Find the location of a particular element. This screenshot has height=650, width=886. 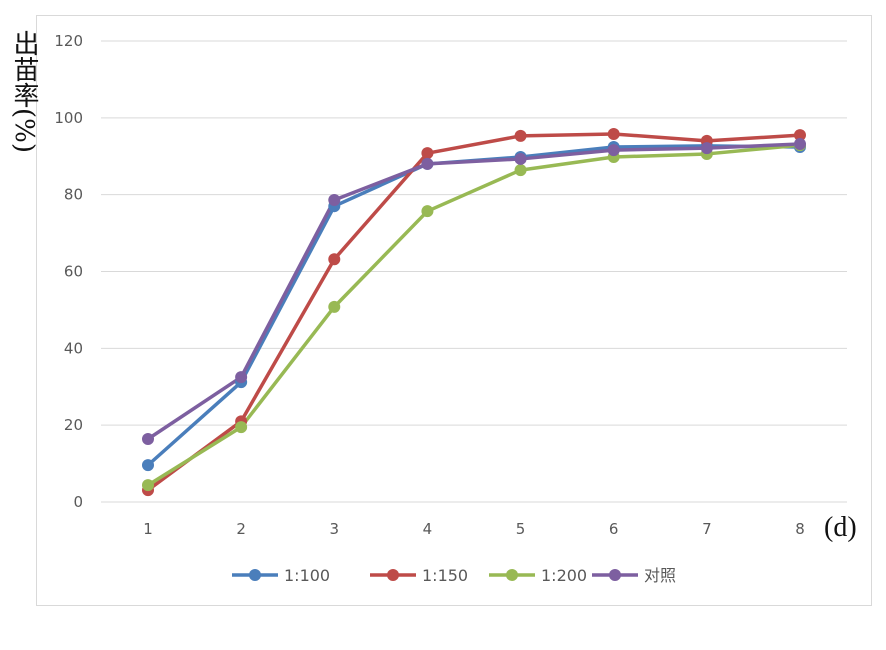

y-tick-label: 100 is located at coordinates (68, 118).